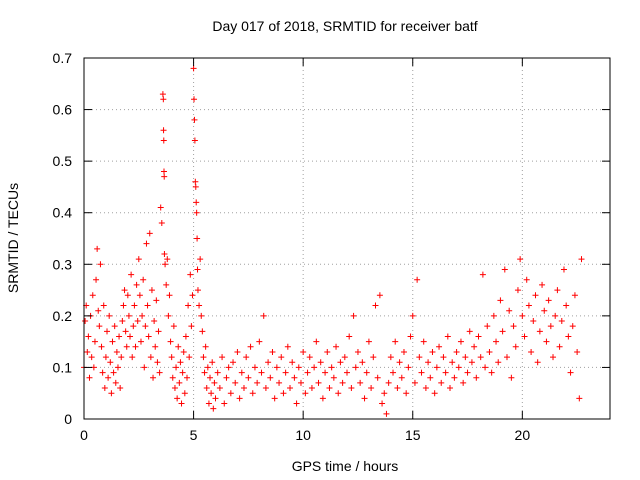 The image size is (640, 480). What do you see at coordinates (63, 316) in the screenshot?
I see `y-tick-label: 0.2` at bounding box center [63, 316].